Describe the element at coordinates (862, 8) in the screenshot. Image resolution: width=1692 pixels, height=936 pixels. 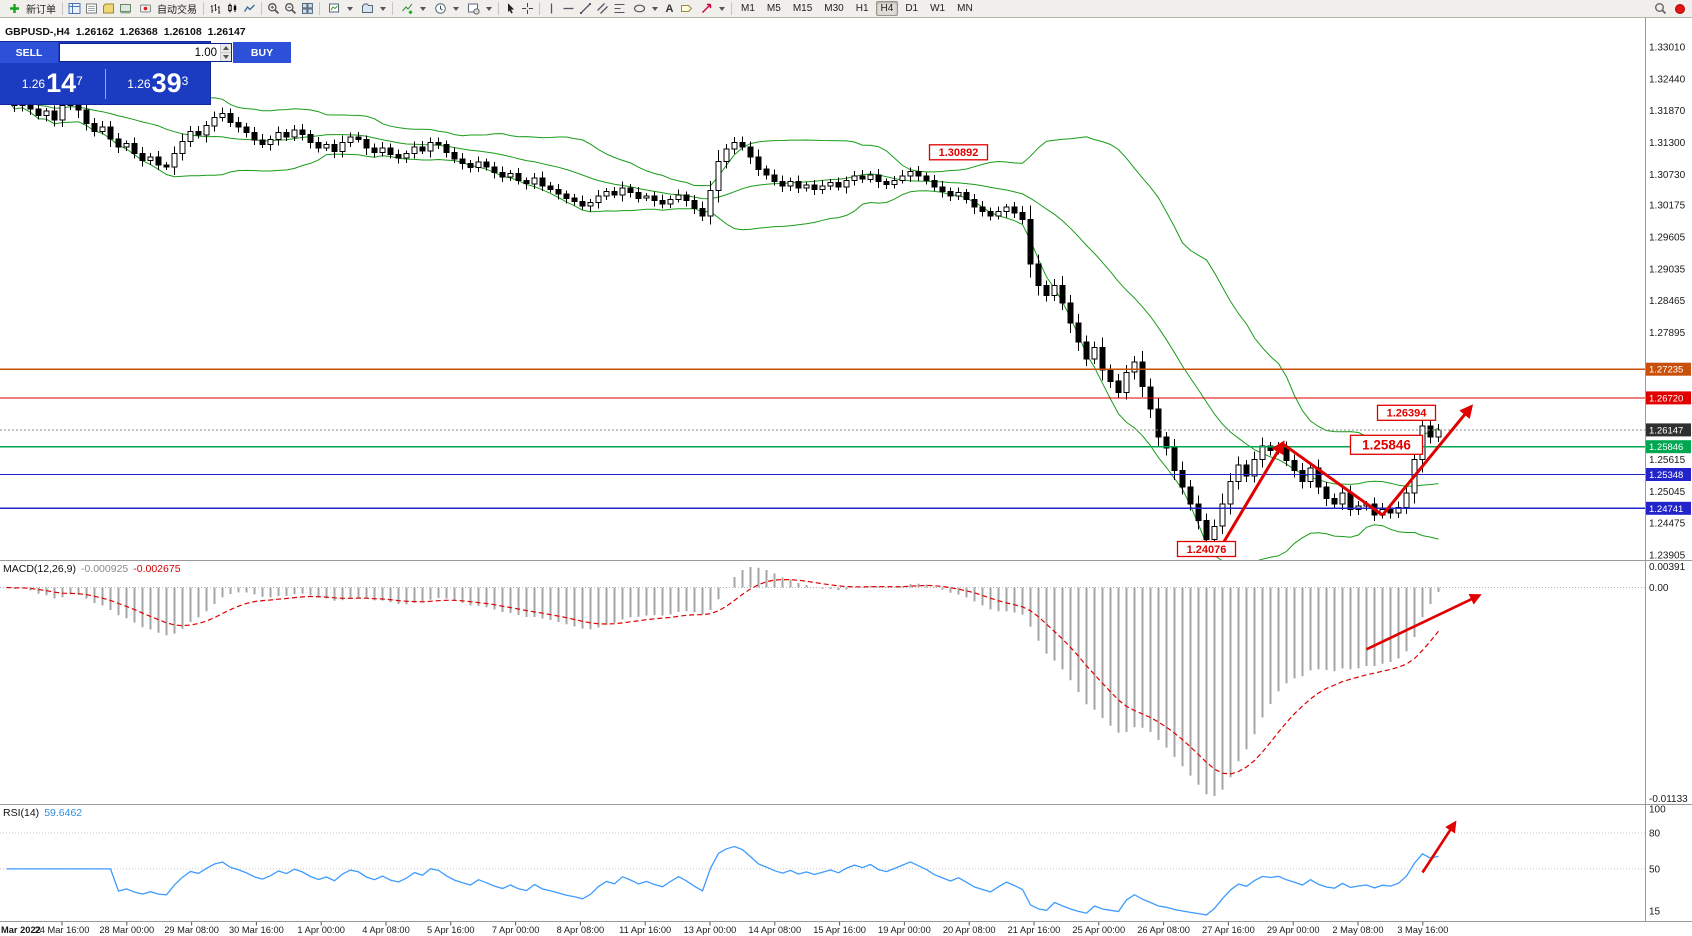
I see `timeframe-h1-button: H1` at that location.